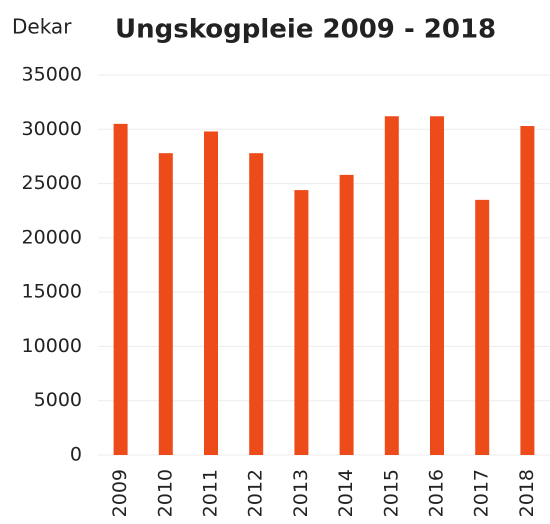 This screenshot has width=550, height=524. What do you see at coordinates (42, 27) in the screenshot?
I see `y-axis-label: Dekar` at bounding box center [42, 27].